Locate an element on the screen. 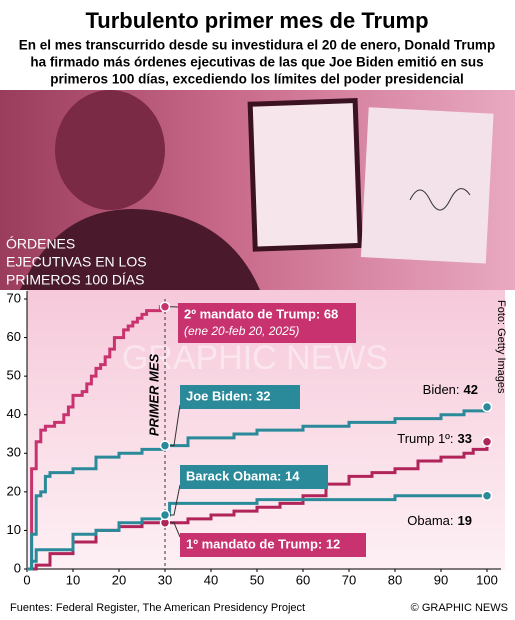  watermark: GRAPHIC NEWS is located at coordinates (255, 358).